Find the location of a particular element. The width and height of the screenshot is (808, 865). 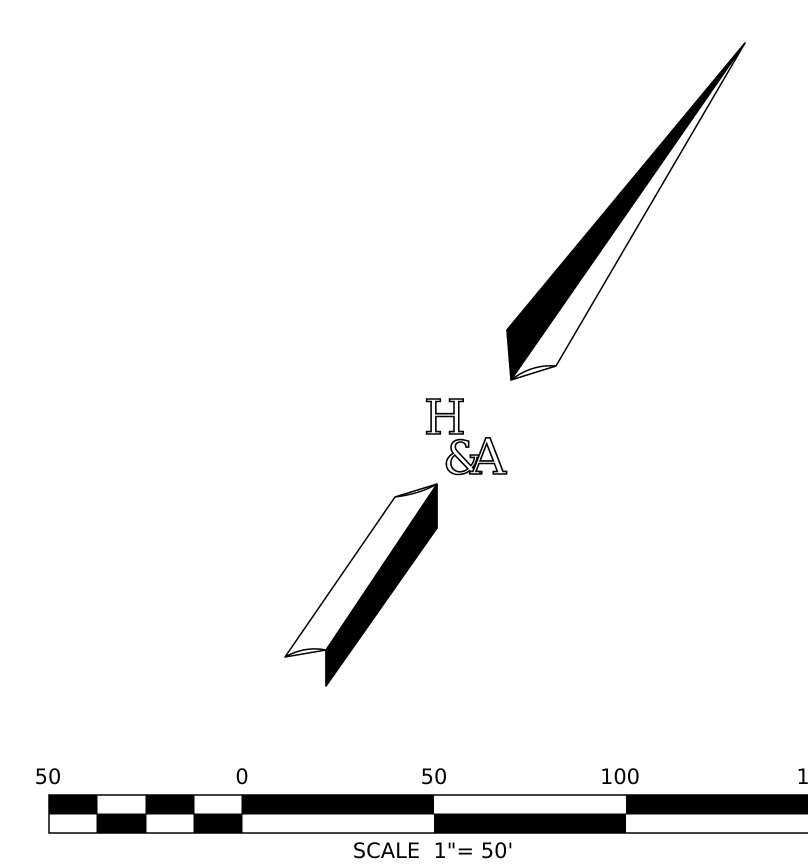

scale-bar: 50 0 50 100 1 SCALE 1"= 50' is located at coordinates (421, 814).